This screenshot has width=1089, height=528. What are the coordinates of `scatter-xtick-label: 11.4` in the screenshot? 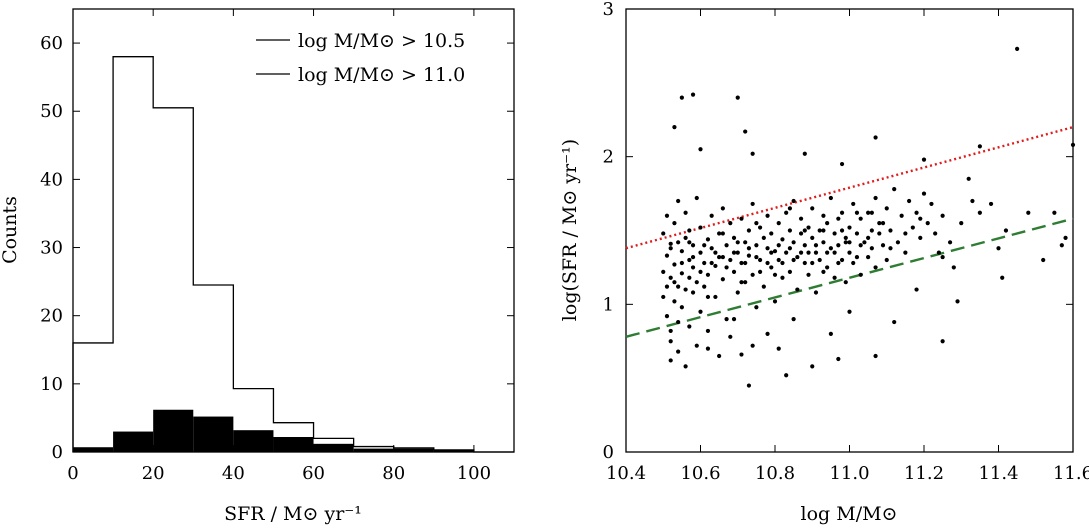 It's located at (998, 473).